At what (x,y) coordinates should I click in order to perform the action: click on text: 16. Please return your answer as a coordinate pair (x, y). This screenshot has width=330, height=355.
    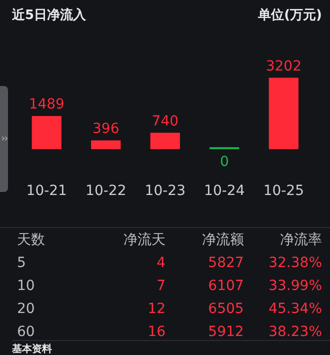
    Looking at the image, I should click on (156, 332).